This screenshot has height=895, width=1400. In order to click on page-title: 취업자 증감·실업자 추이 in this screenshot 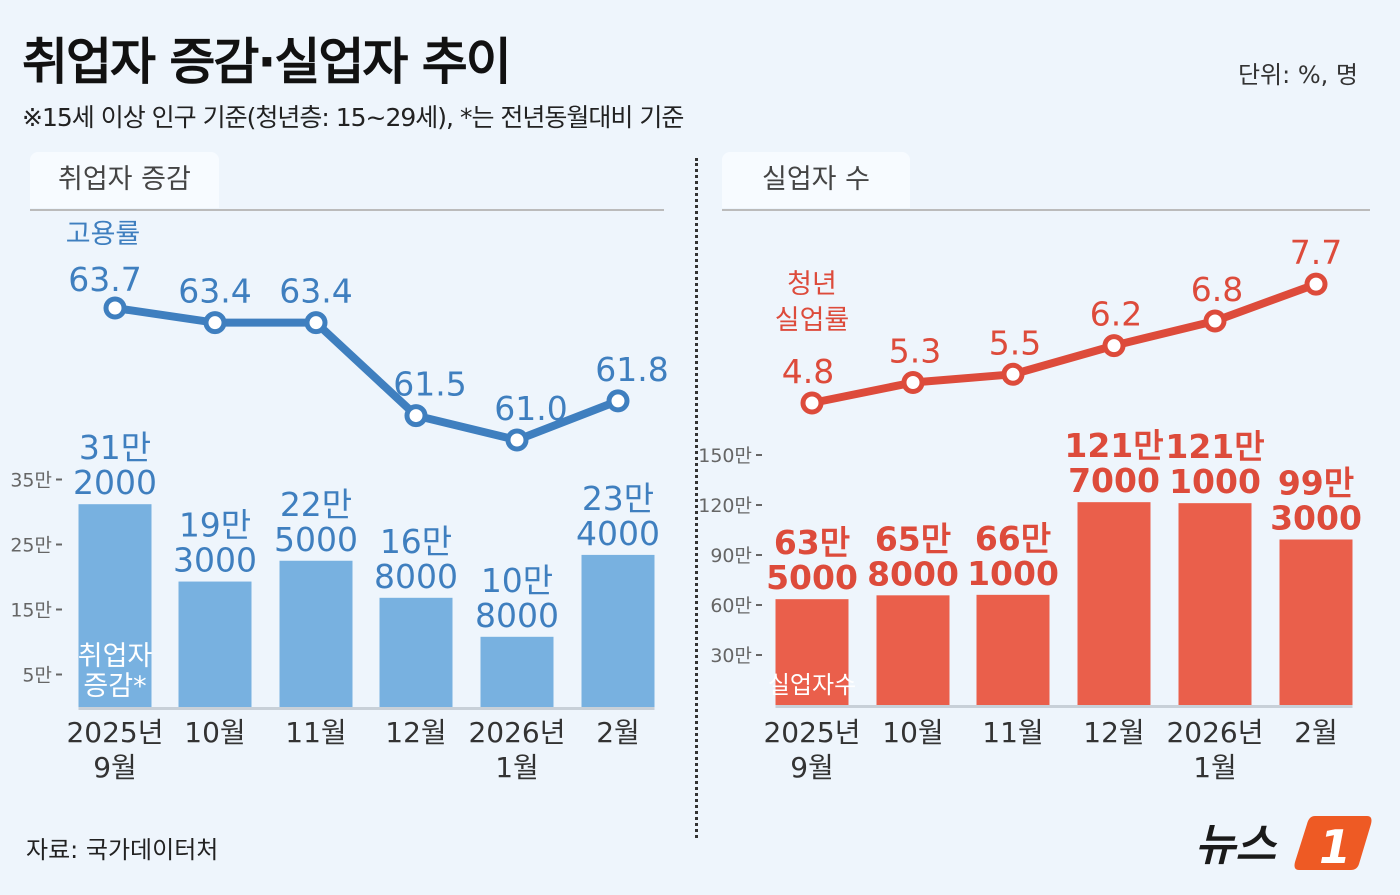, I will do `click(267, 62)`.